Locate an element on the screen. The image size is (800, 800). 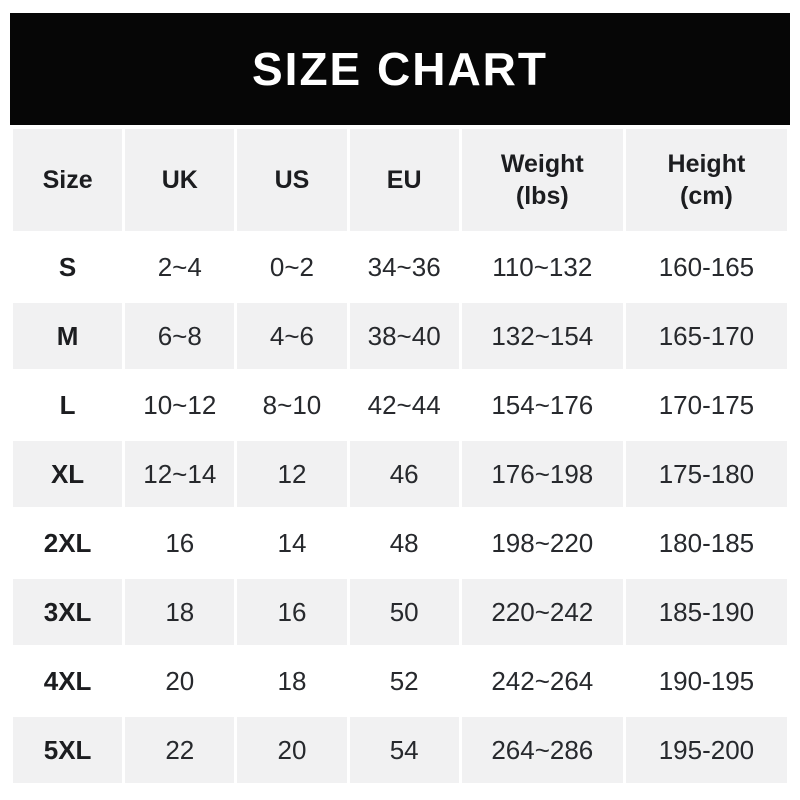
size-label: 5XL is located at coordinates (68, 750).